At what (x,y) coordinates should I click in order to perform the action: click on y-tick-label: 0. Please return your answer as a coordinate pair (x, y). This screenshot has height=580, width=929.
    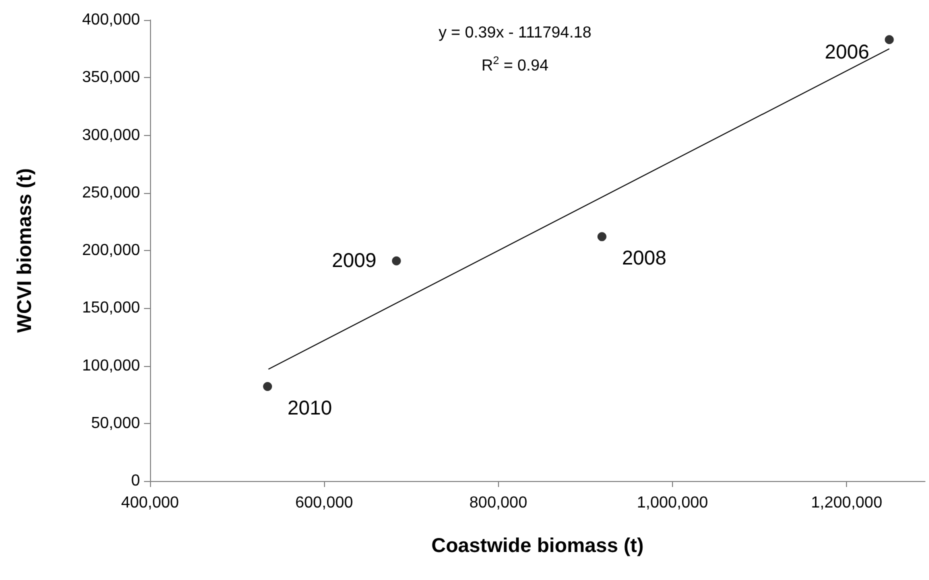
    Looking at the image, I should click on (135, 481).